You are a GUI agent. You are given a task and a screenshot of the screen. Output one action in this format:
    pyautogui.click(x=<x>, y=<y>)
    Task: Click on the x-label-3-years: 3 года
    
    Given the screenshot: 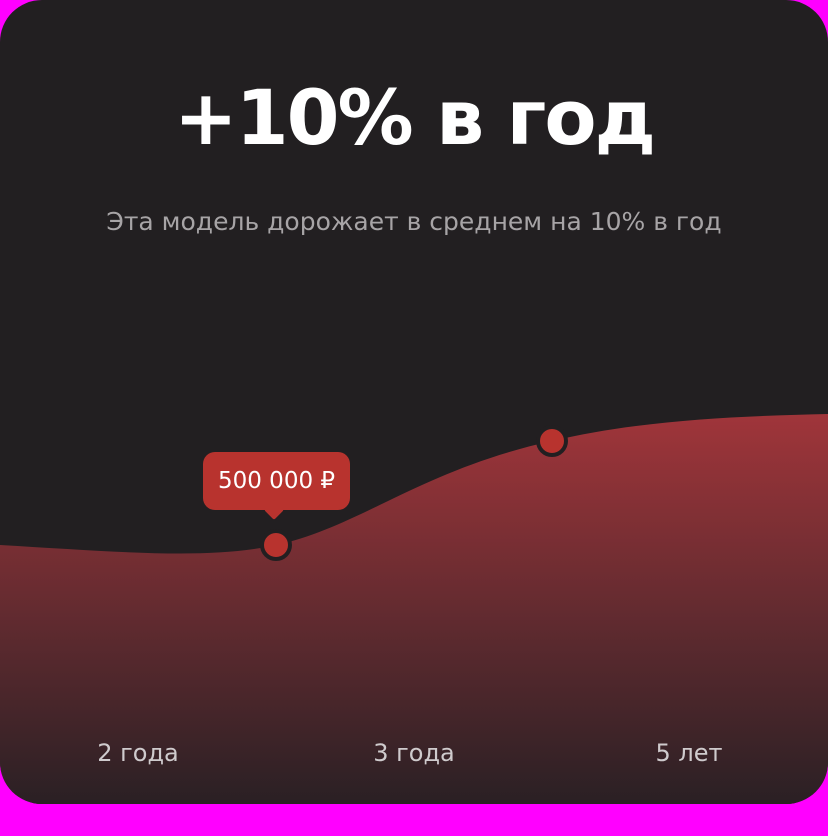 What is the action you would take?
    pyautogui.click(x=414, y=753)
    